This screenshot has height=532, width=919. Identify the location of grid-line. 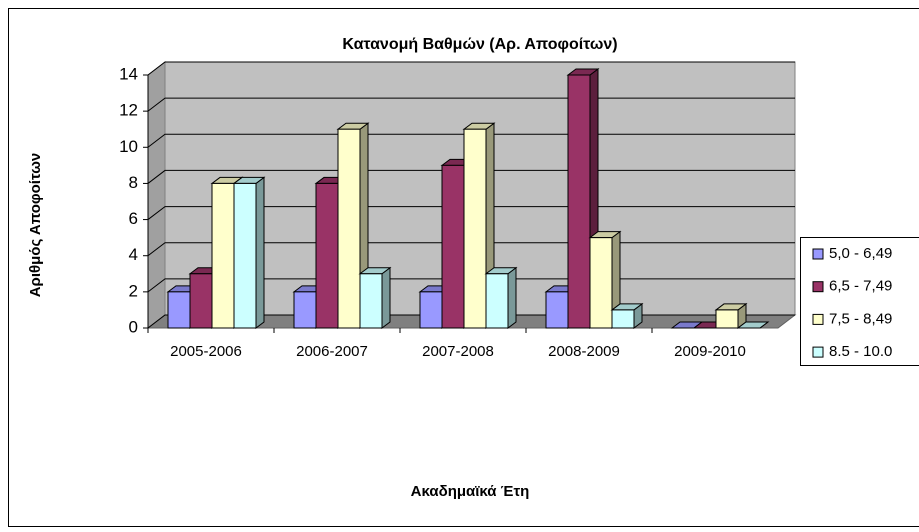
(471, 68).